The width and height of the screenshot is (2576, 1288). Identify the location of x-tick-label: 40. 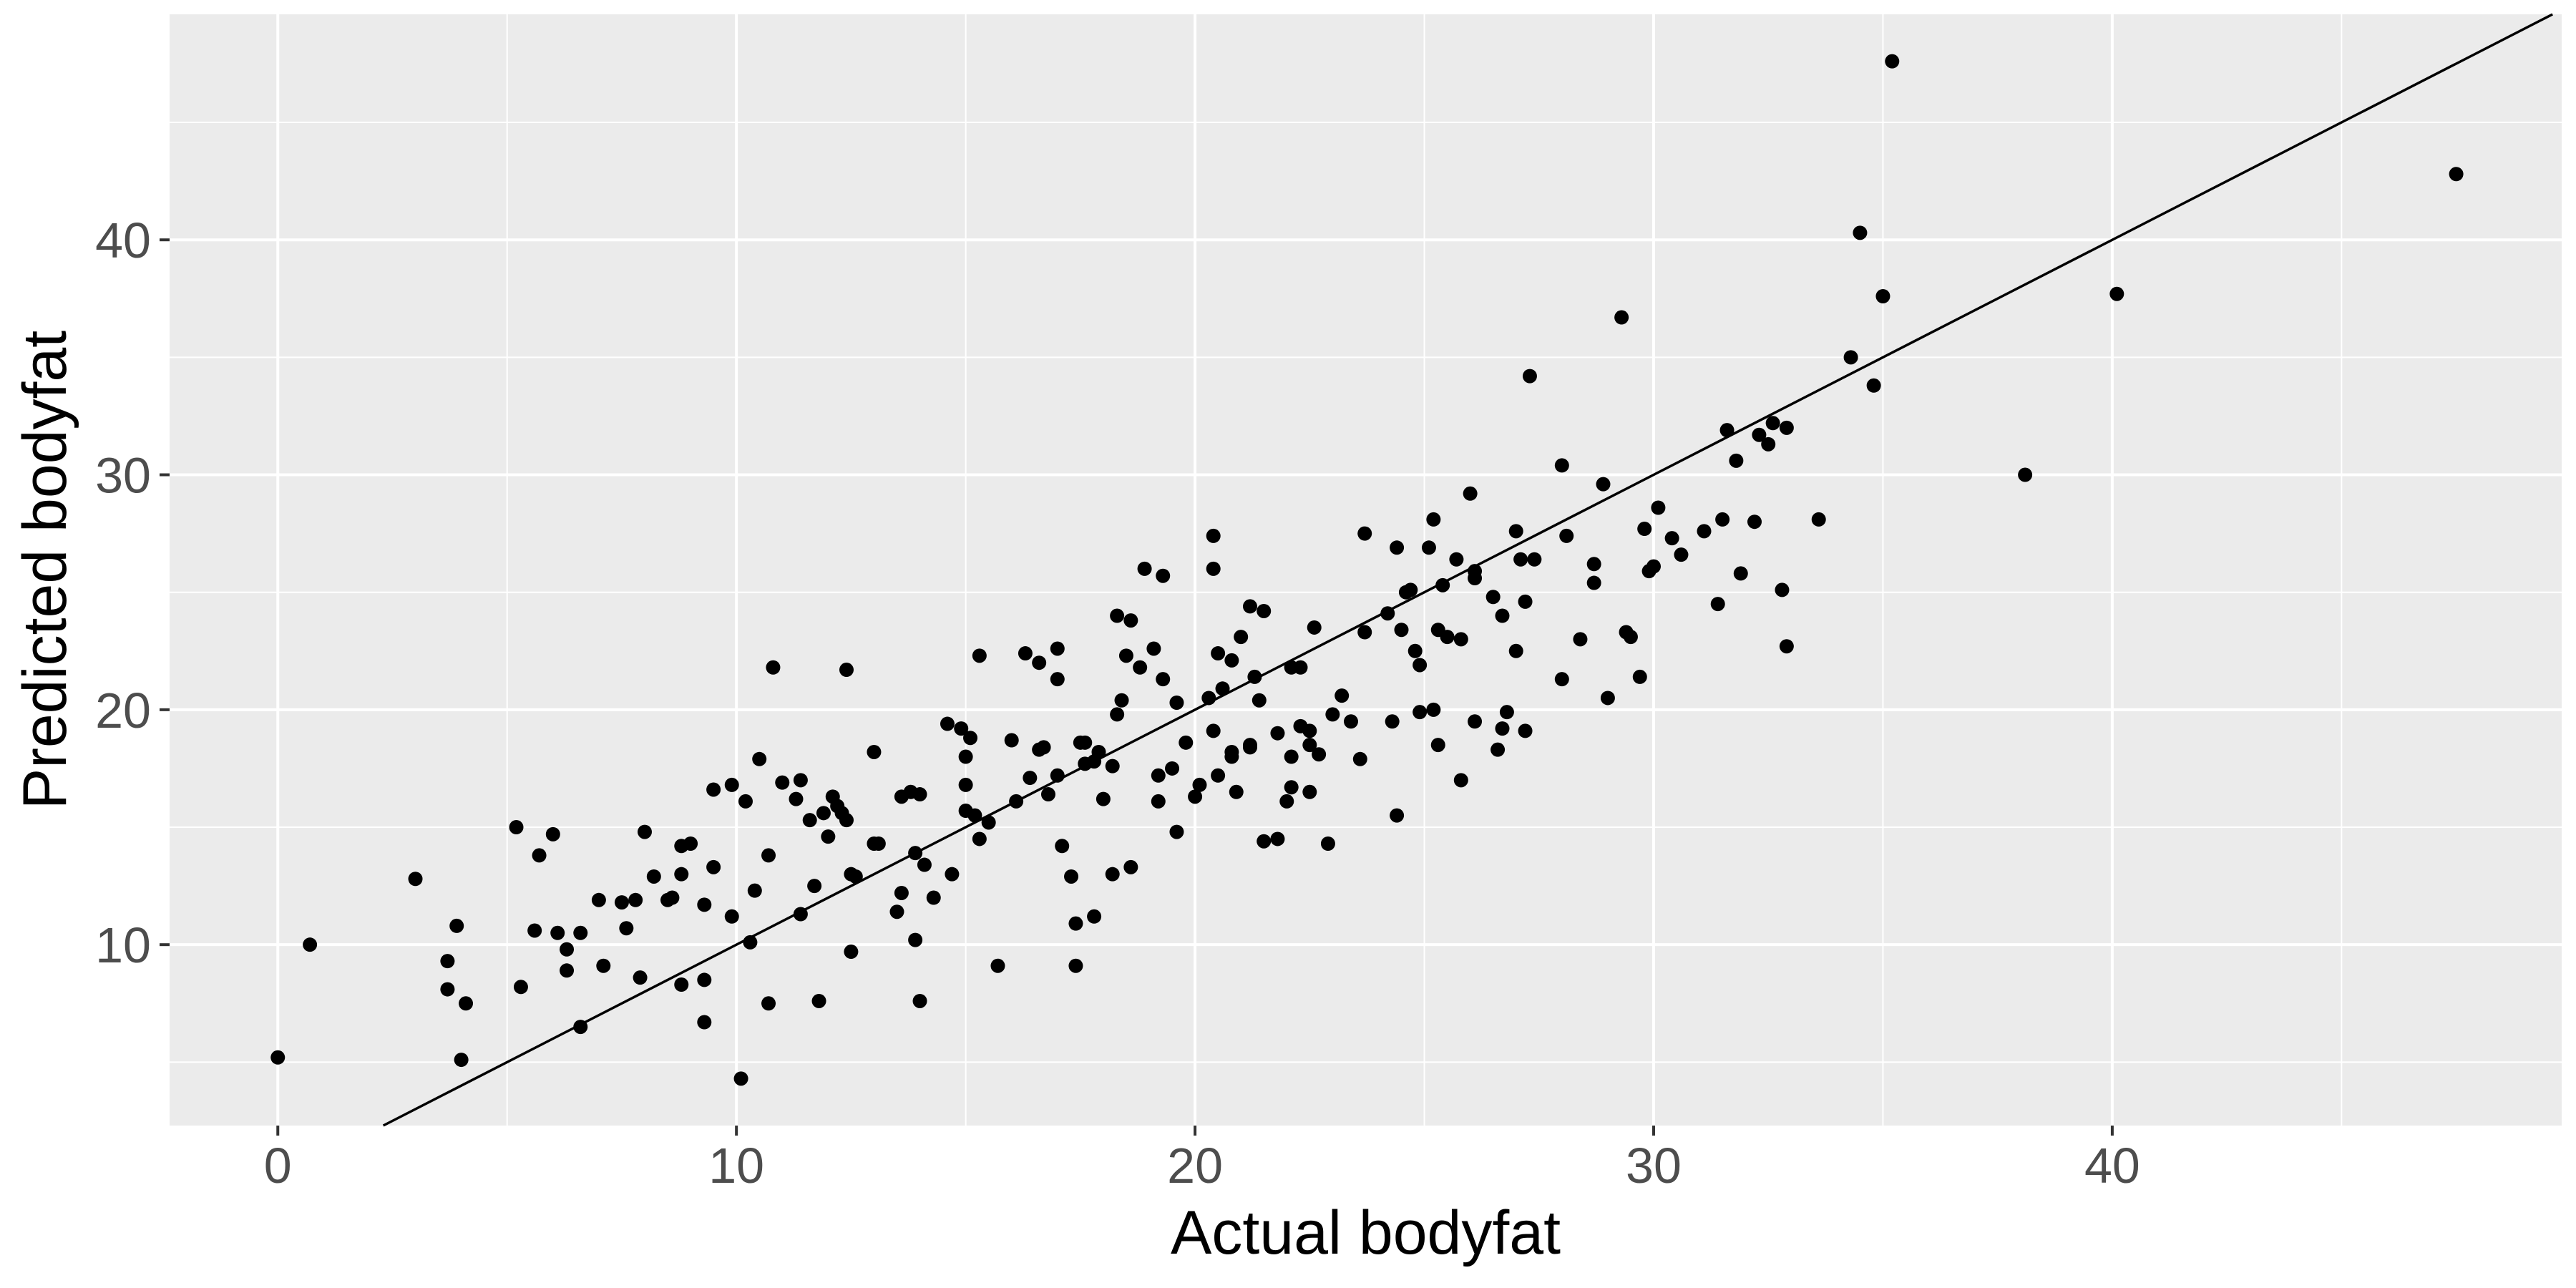
(2112, 1166).